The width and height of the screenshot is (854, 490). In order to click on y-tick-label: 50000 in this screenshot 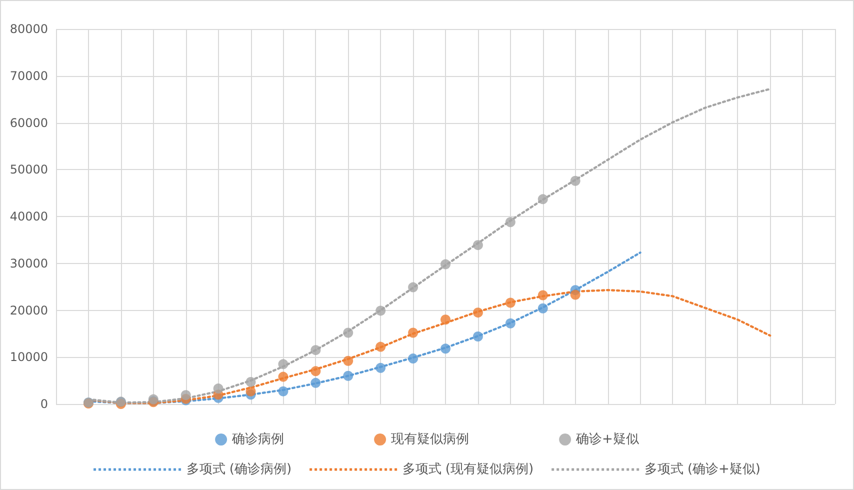, I will do `click(29, 169)`.